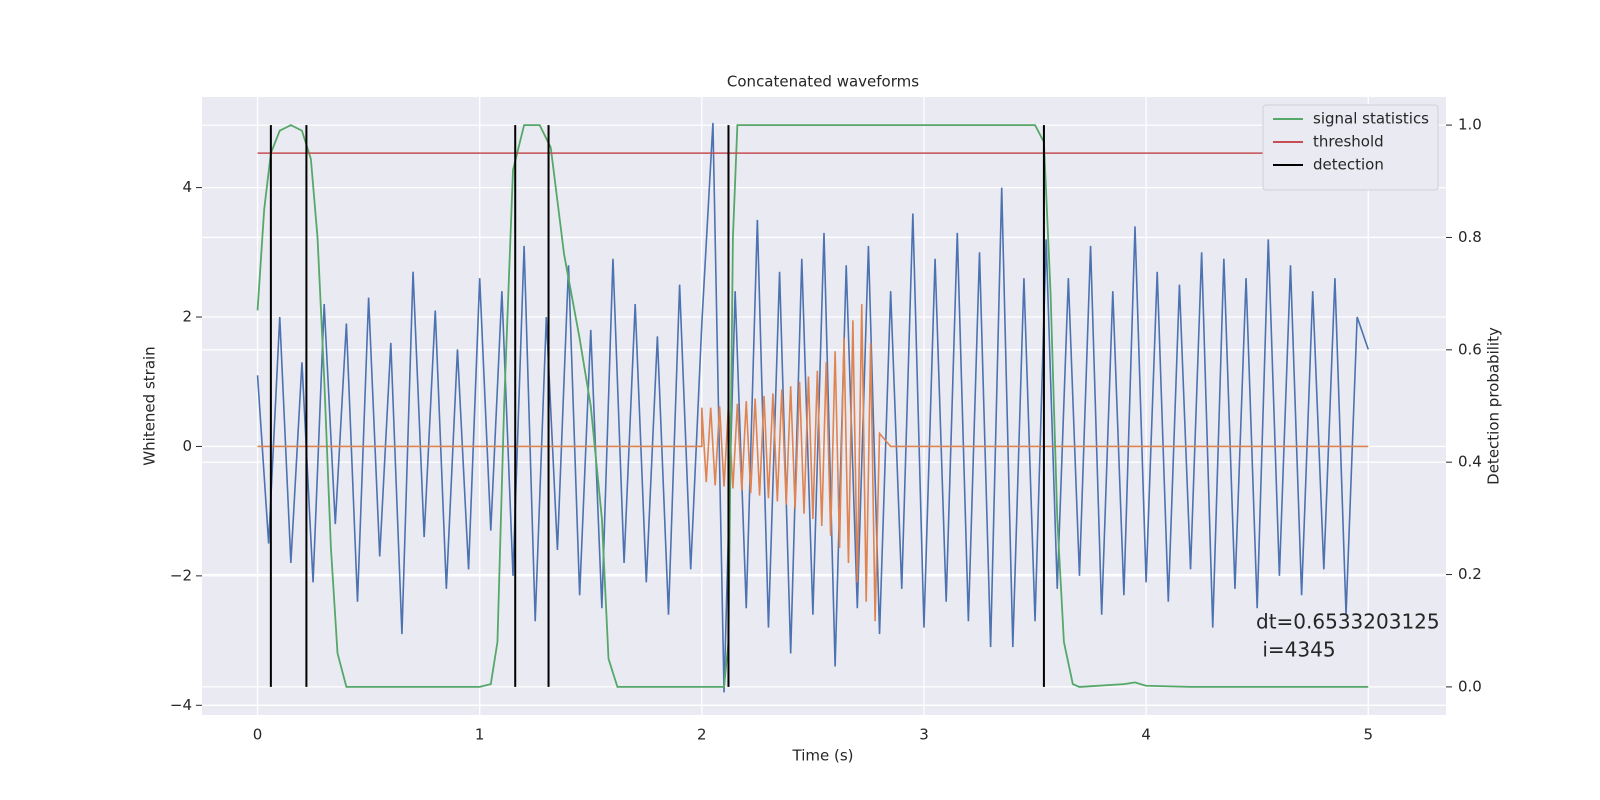  What do you see at coordinates (1348, 622) in the screenshot?
I see `annotation: dt=0.6533203125` at bounding box center [1348, 622].